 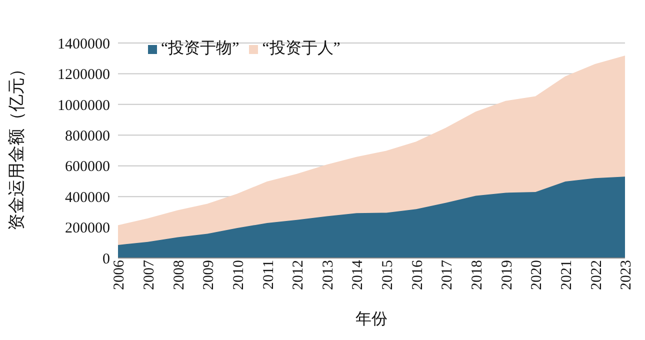 I want to click on x-tick-label: 2021, so click(x=567, y=275).